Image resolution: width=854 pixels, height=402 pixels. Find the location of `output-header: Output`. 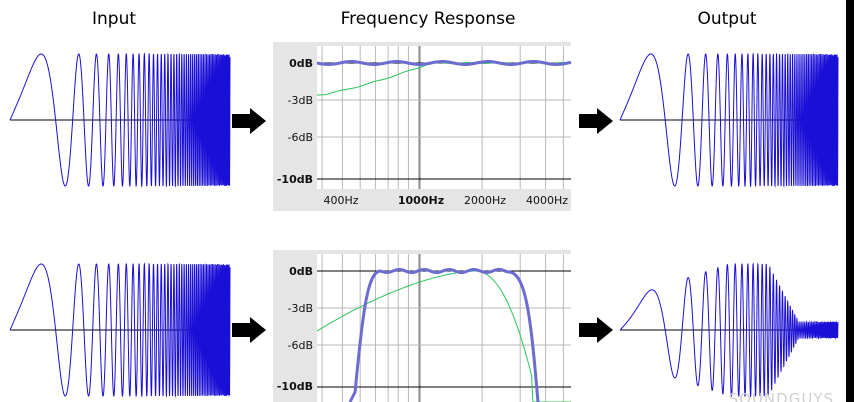

output-header: Output is located at coordinates (727, 19).